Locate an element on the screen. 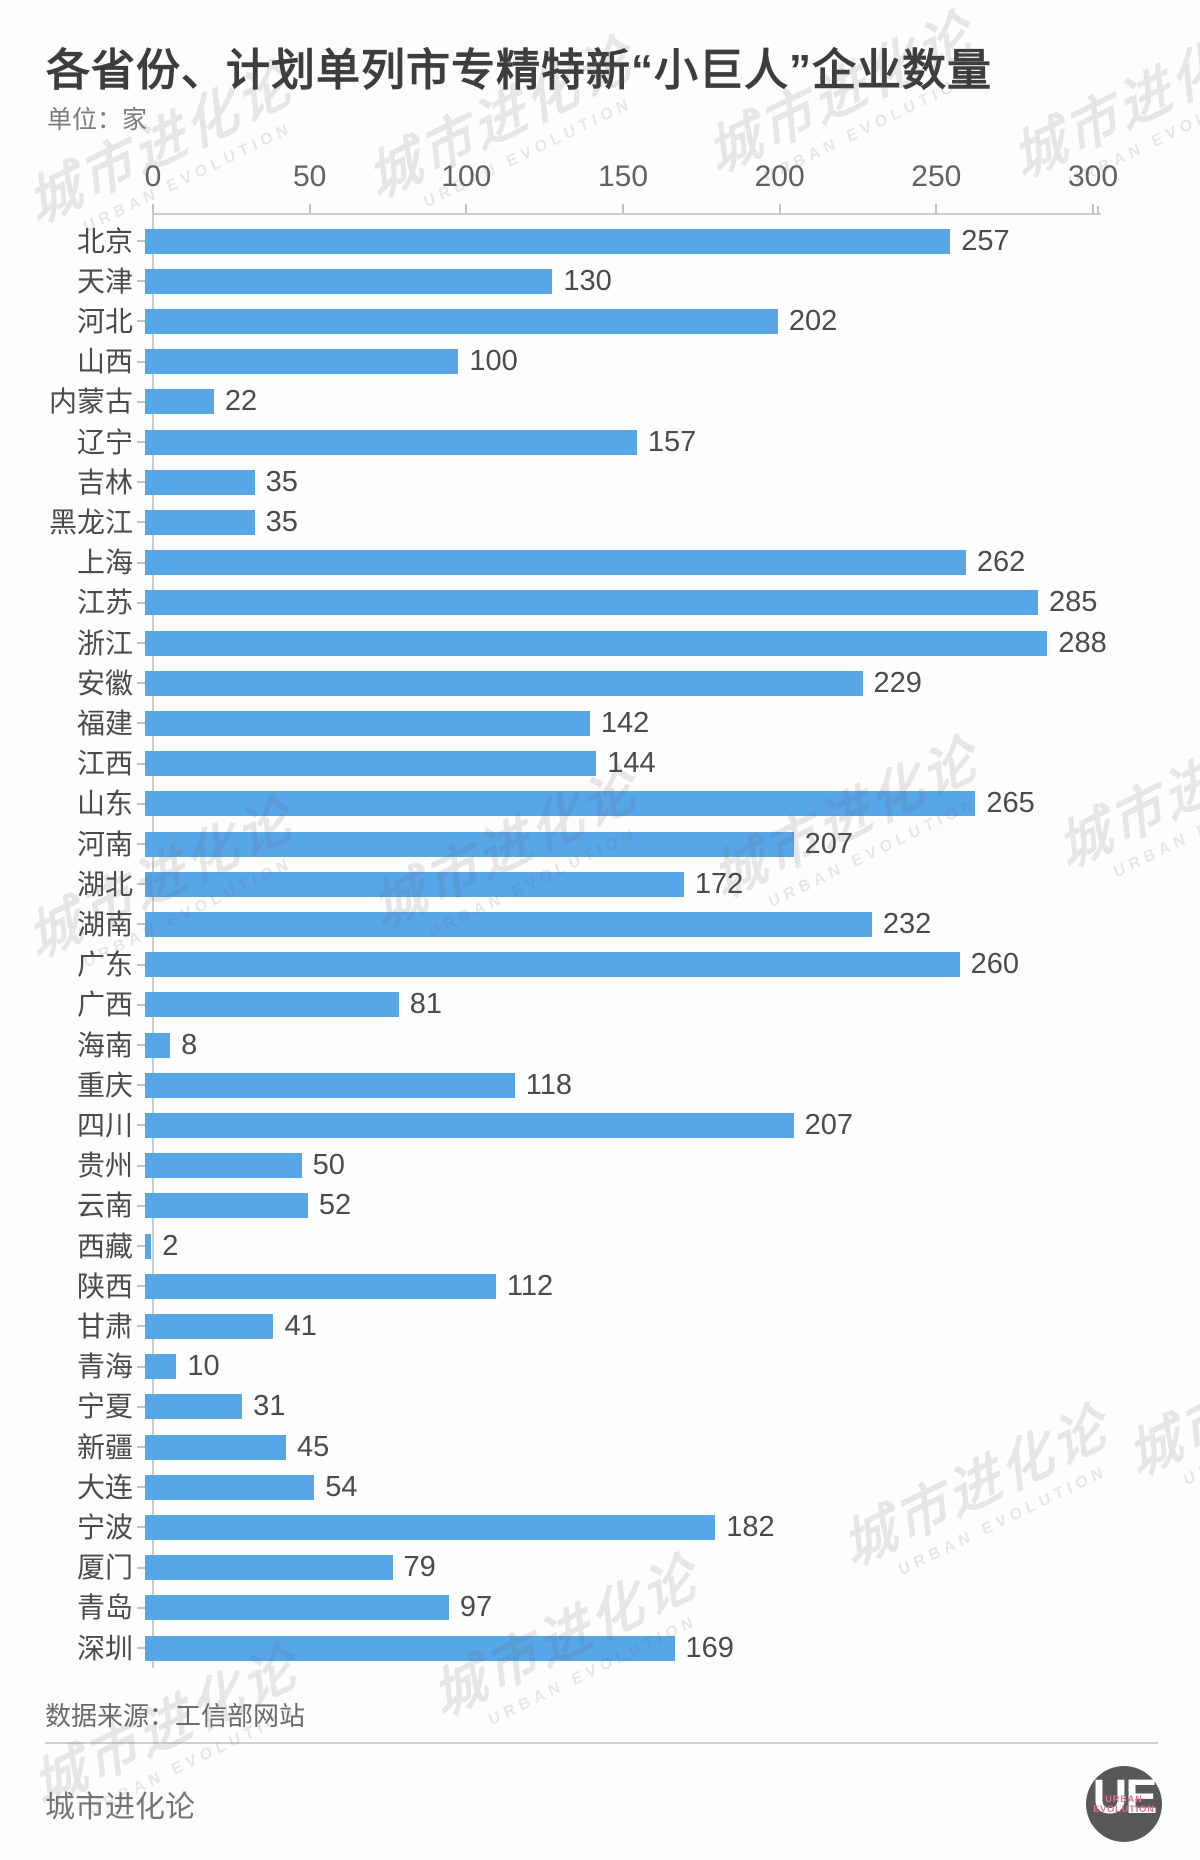 This screenshot has height=1860, width=1200. x-tick-label: 150 is located at coordinates (623, 176).